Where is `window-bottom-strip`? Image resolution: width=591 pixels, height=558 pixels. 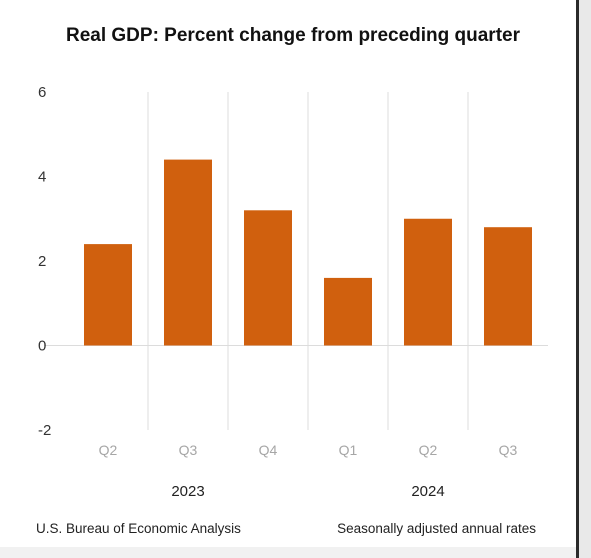
window-bottom-strip is located at coordinates (288, 552).